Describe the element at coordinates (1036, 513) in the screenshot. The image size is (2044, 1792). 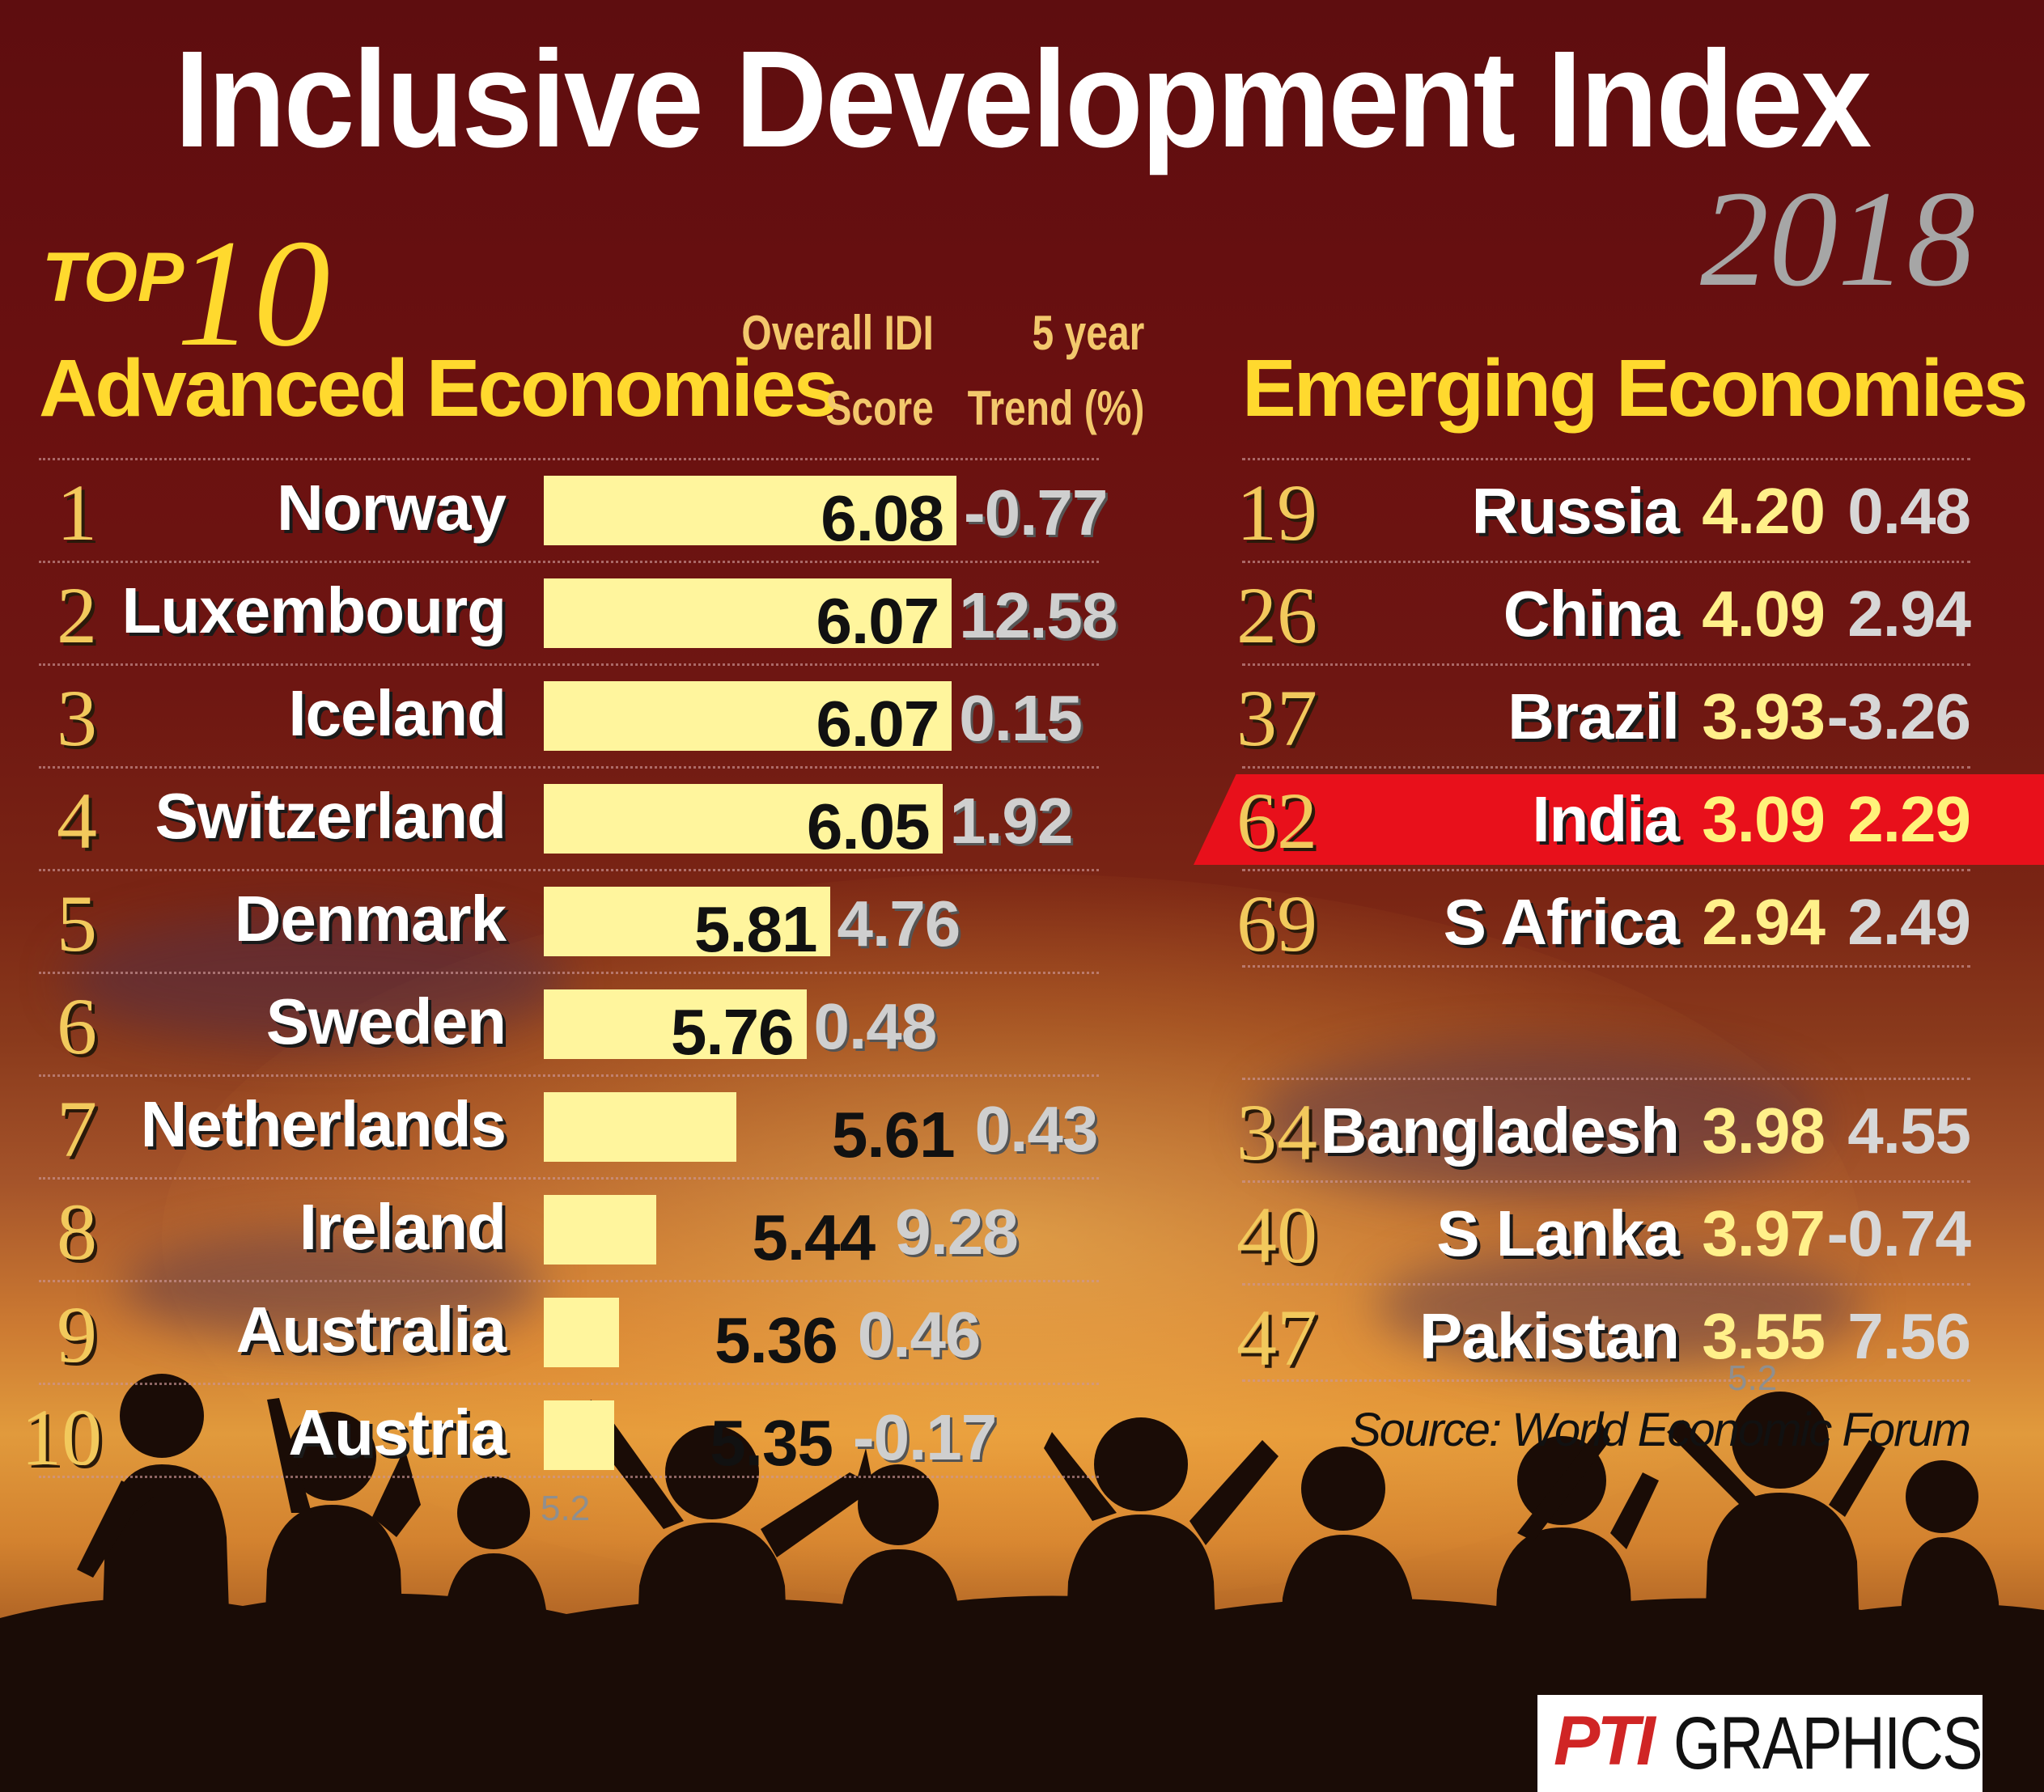
I see `trend-value: -0.77` at that location.